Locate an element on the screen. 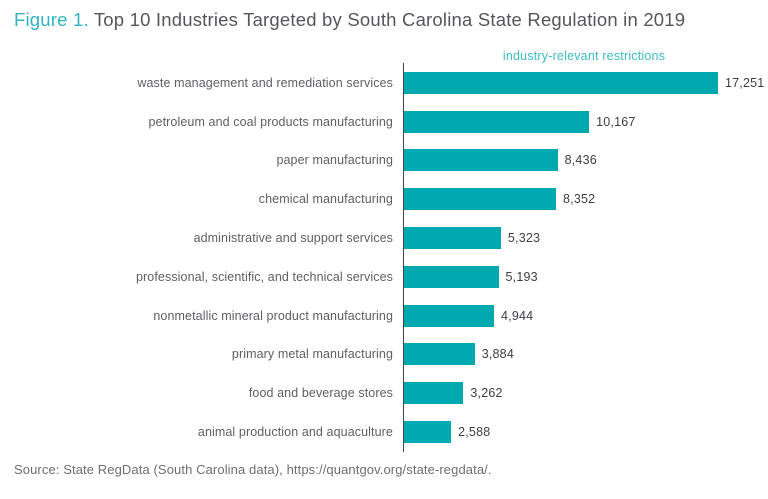 The height and width of the screenshot is (499, 768). industry-row: paper manufacturing 8,436 is located at coordinates (384, 160).